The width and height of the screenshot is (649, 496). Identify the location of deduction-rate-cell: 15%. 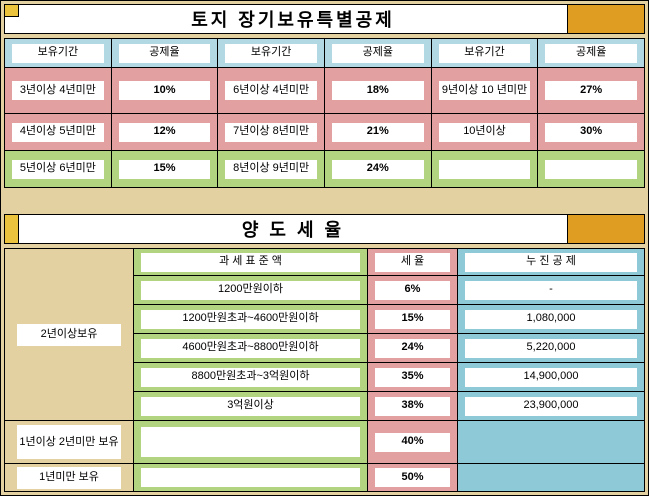
(164, 169).